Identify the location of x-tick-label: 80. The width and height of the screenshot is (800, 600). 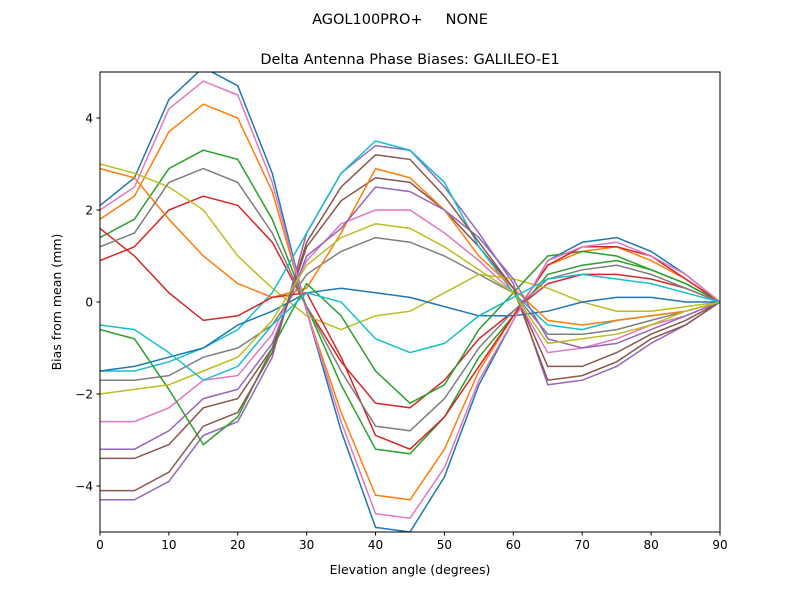
(650, 545).